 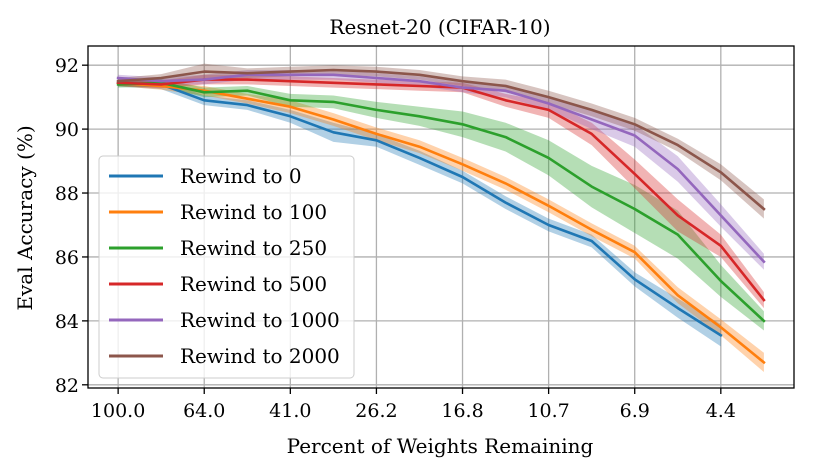 I want to click on x-tick-label: 10.7, so click(x=548, y=411).